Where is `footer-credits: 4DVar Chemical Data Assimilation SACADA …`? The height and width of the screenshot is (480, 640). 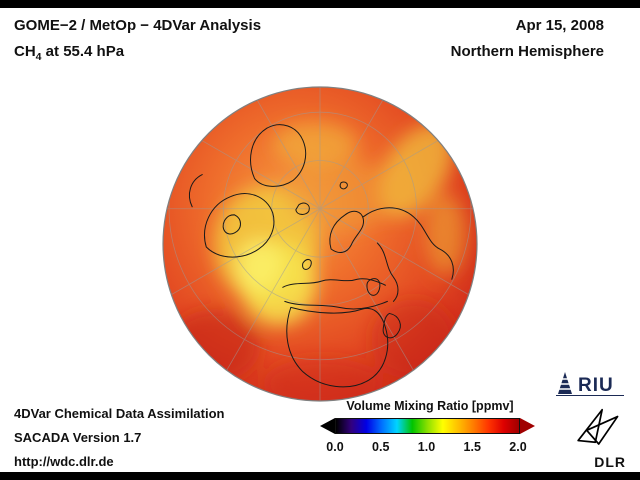 footer-credits: 4DVar Chemical Data Assimilation SACADA … is located at coordinates (119, 438).